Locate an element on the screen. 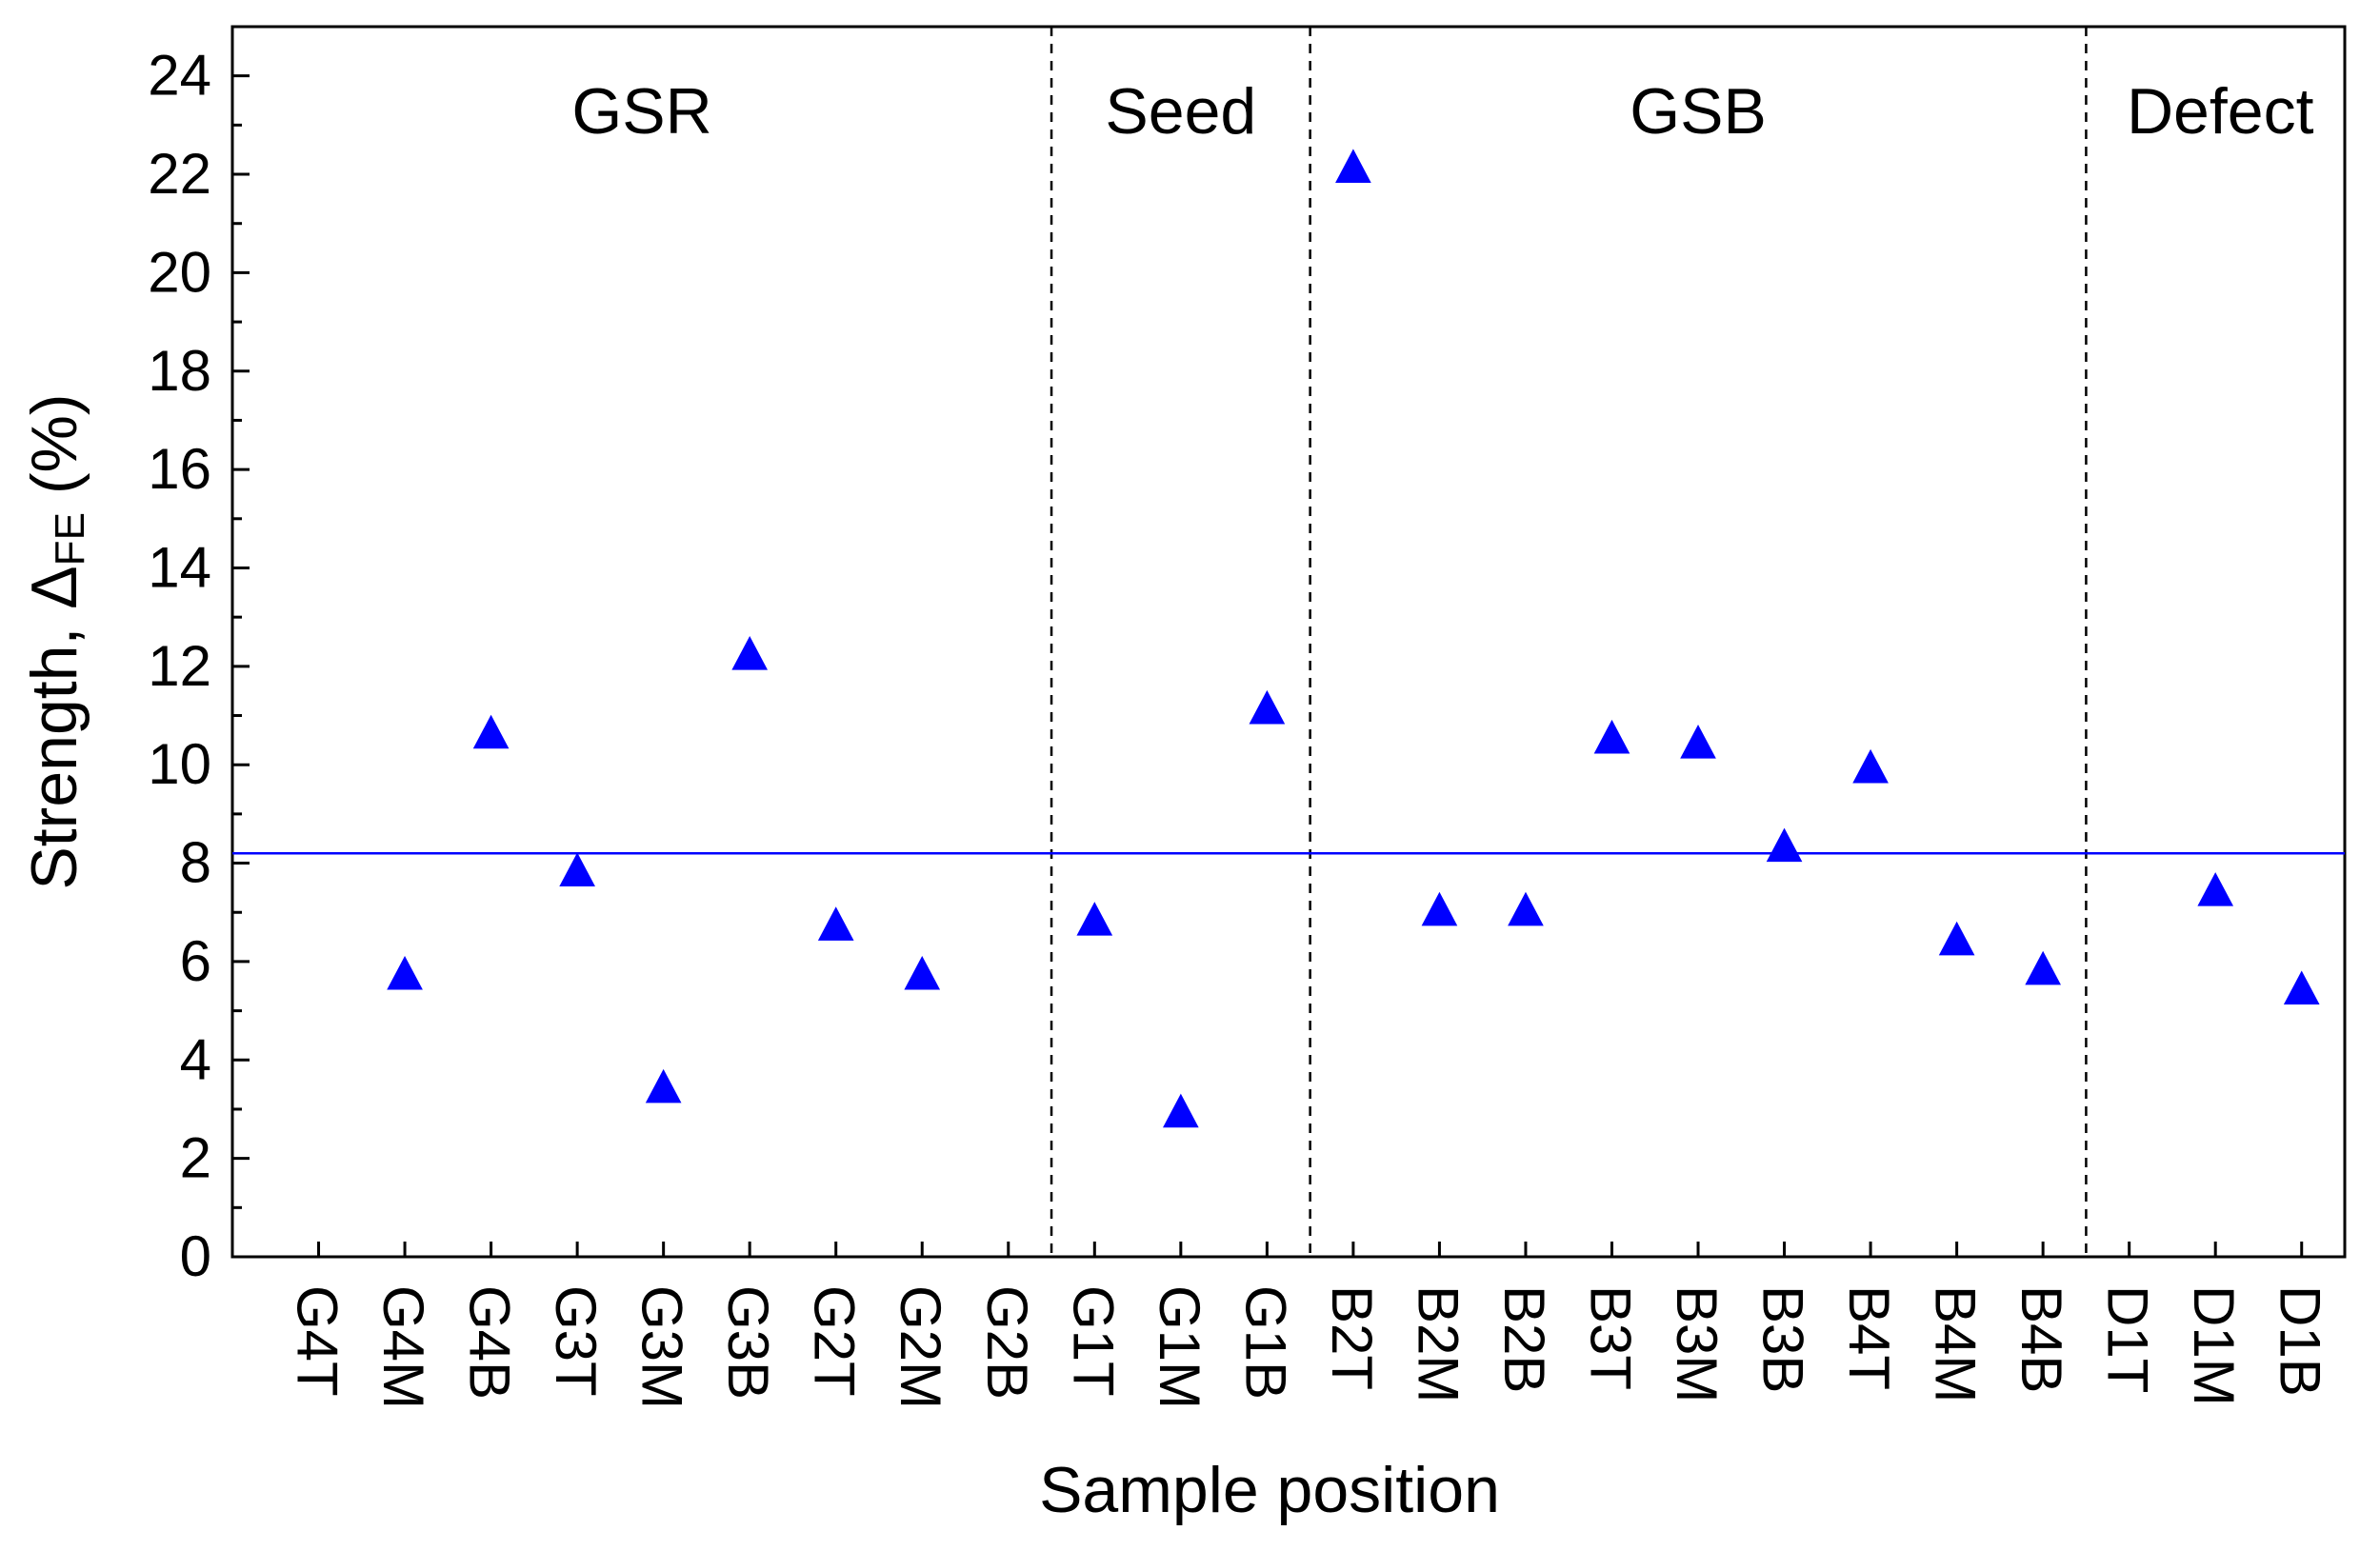  x-tick-label: G2B is located at coordinates (1007, 1342).